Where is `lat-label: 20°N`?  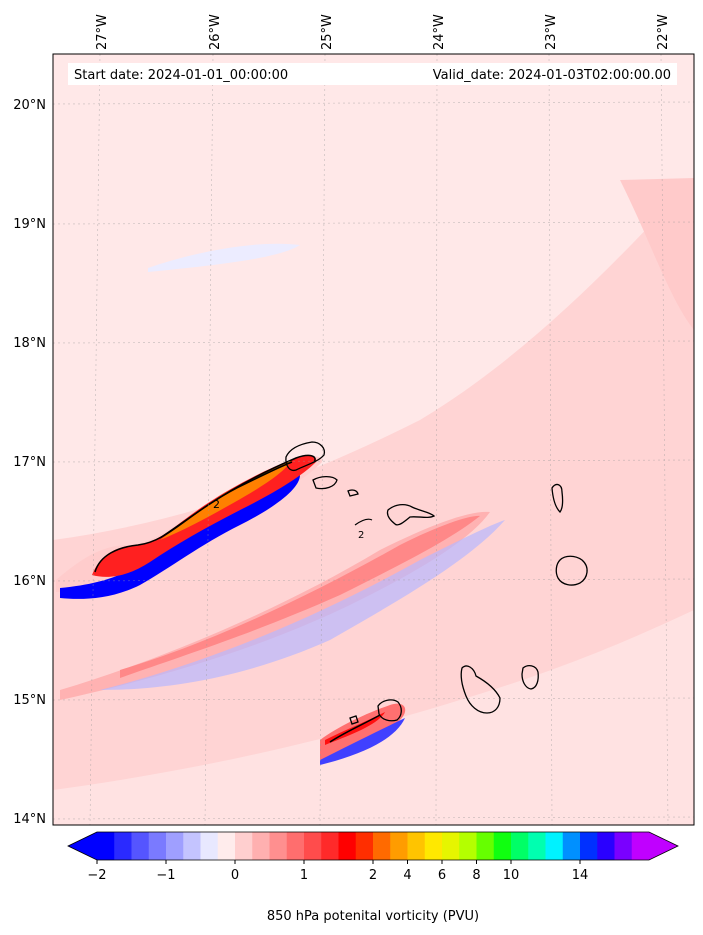 lat-label: 20°N is located at coordinates (29, 105).